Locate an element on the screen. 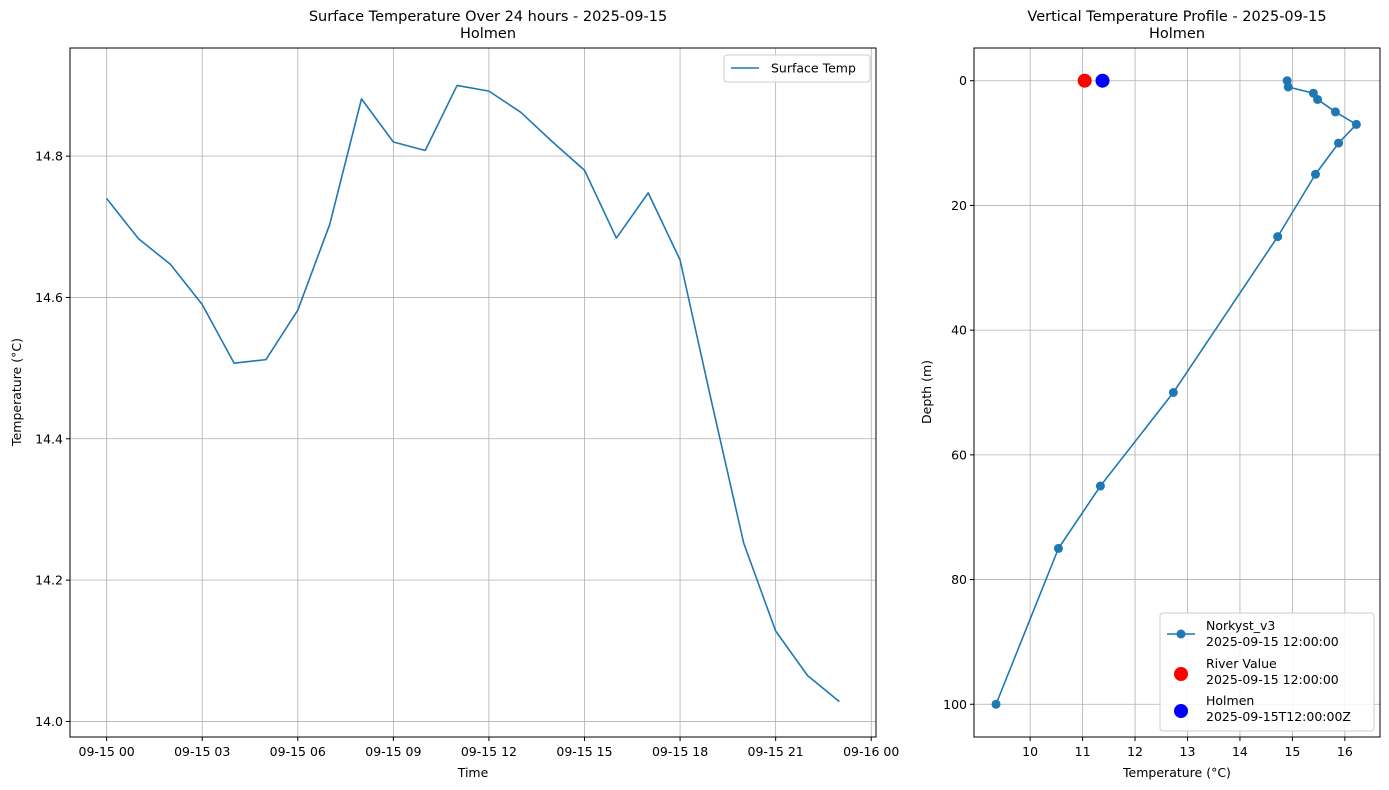 The height and width of the screenshot is (790, 1389). x-tick-label: 09-16 00 is located at coordinates (871, 751).